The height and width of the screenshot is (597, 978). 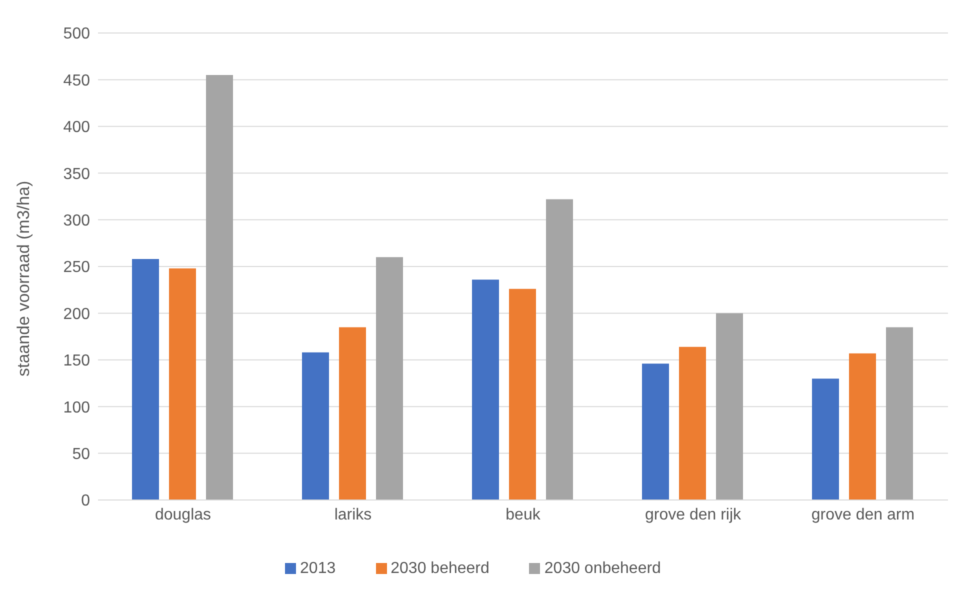 What do you see at coordinates (76, 267) in the screenshot?
I see `y-tick-label: 250` at bounding box center [76, 267].